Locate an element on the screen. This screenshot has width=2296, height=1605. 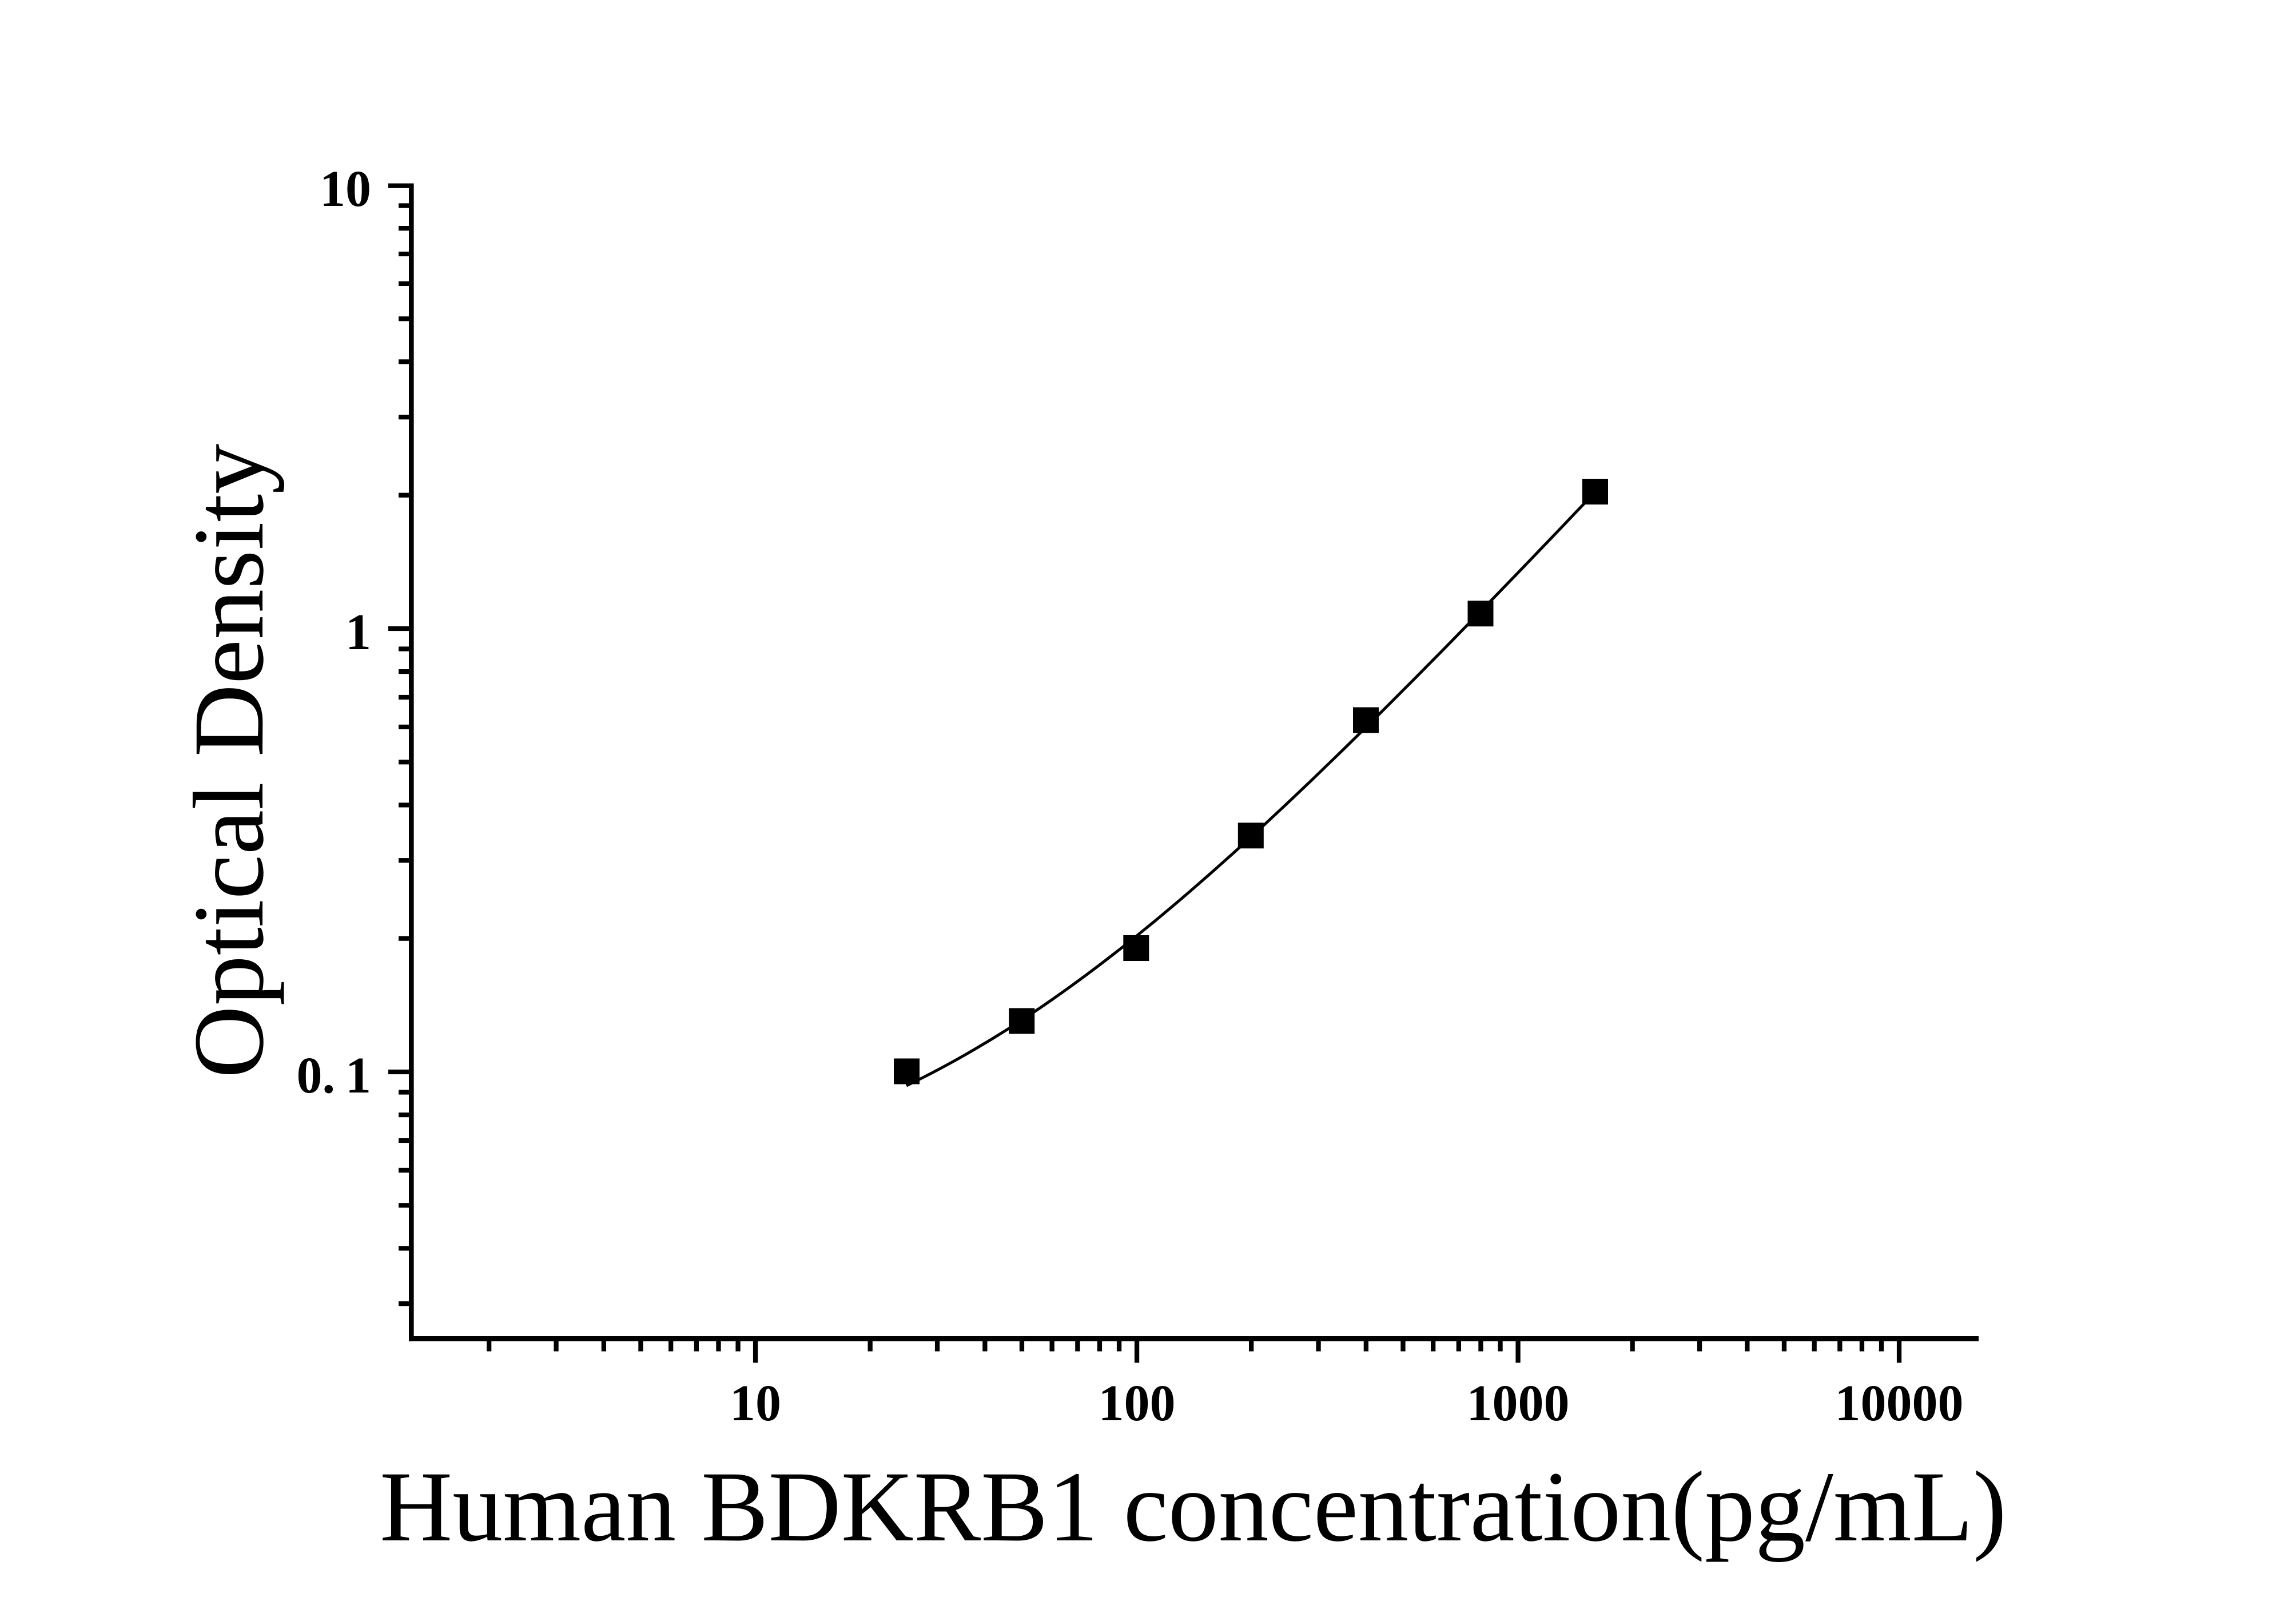
svg-text:Human BDKRB1 concentration(pg/: Human BDKRB1 concentration(pg/mL) is located at coordinates (1194, 1507).